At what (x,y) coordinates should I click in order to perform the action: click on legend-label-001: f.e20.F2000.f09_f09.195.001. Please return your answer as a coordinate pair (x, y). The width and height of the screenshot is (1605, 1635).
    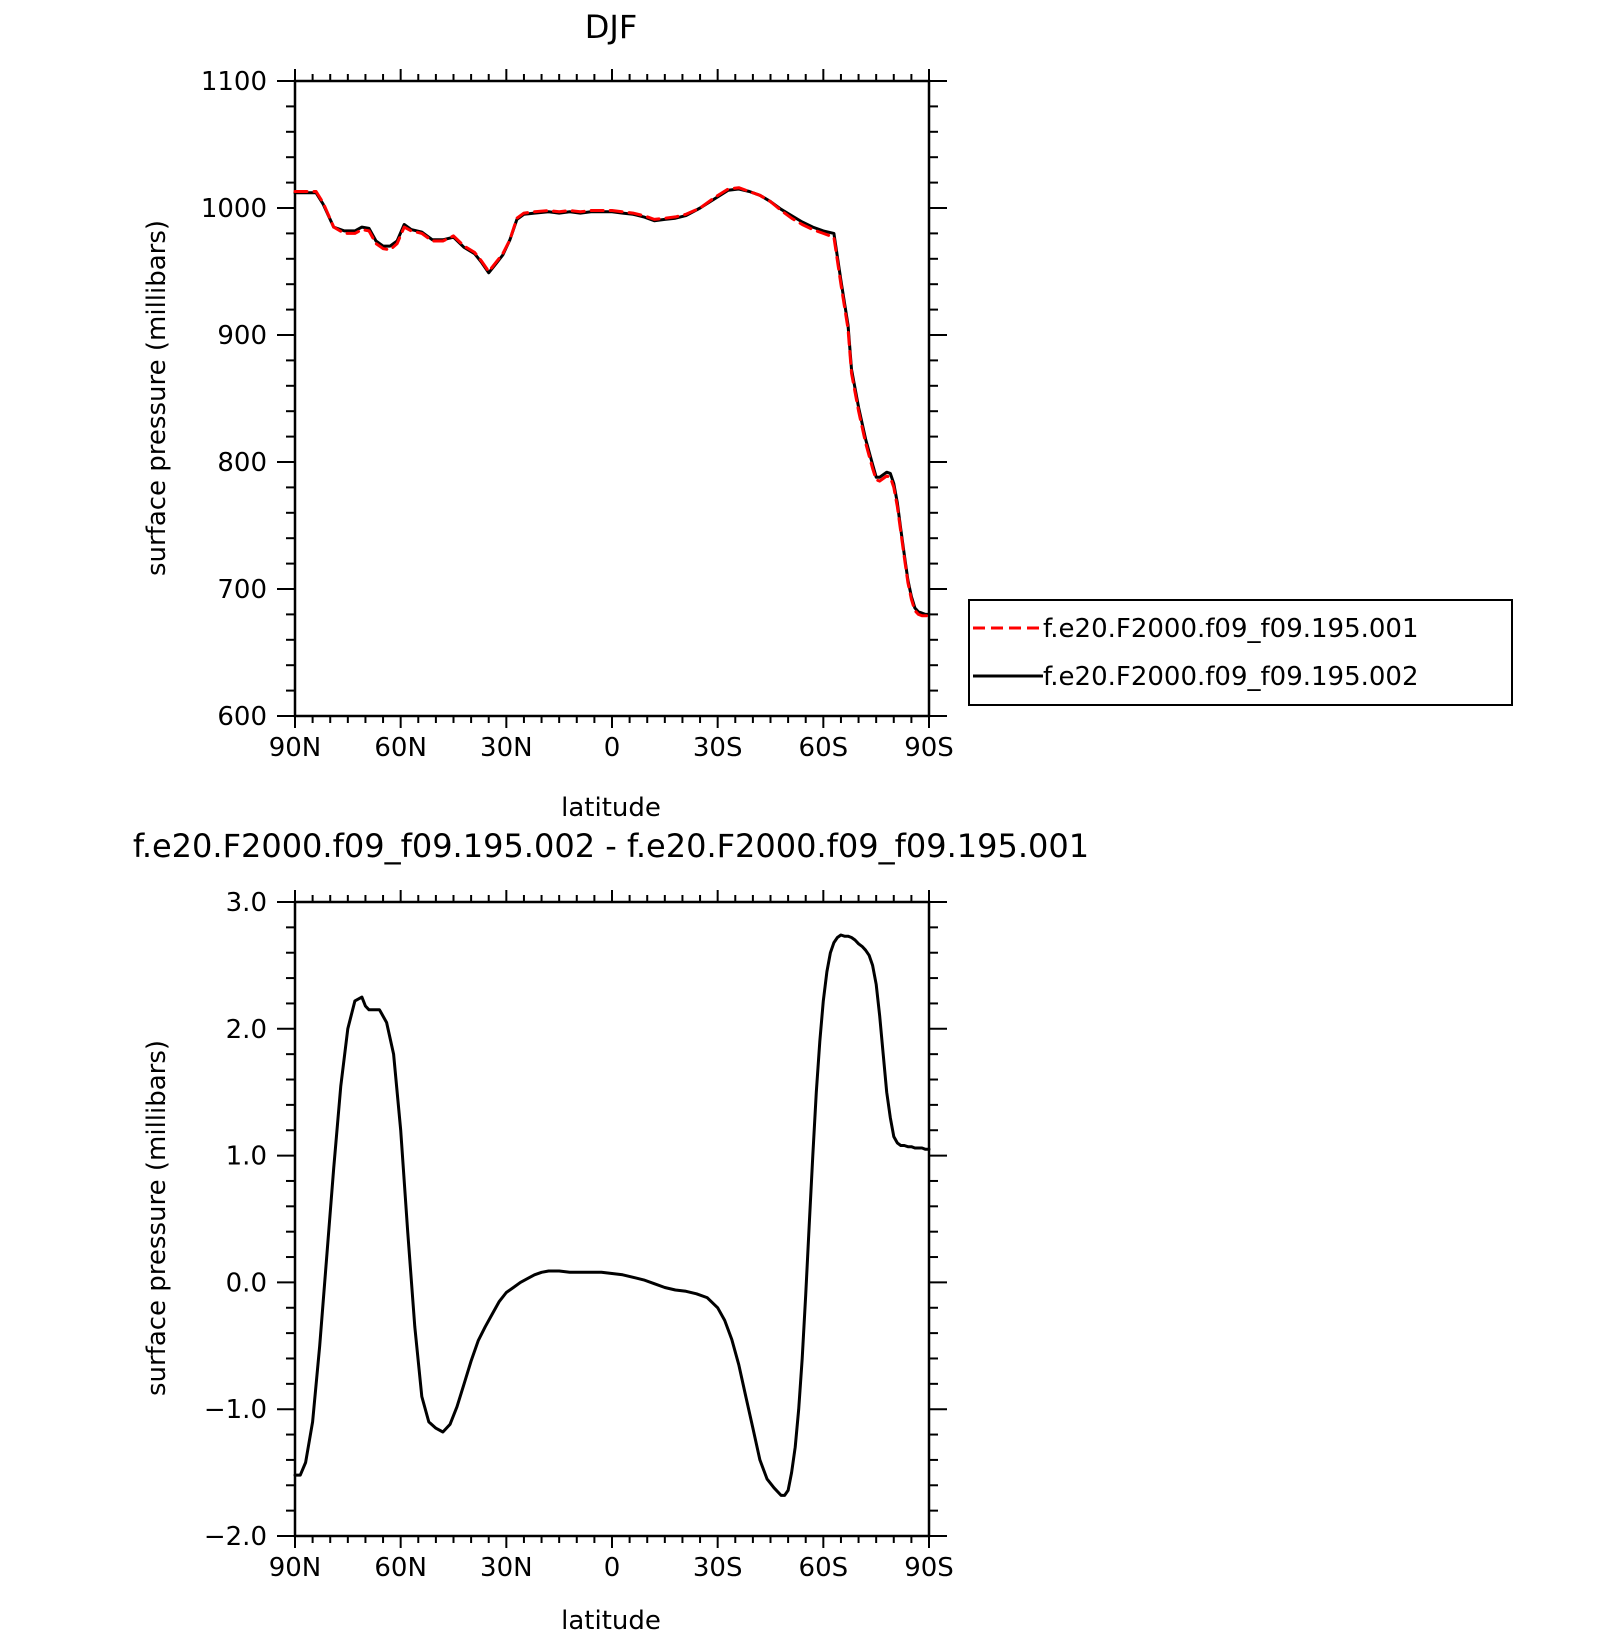
    Looking at the image, I should click on (1231, 629).